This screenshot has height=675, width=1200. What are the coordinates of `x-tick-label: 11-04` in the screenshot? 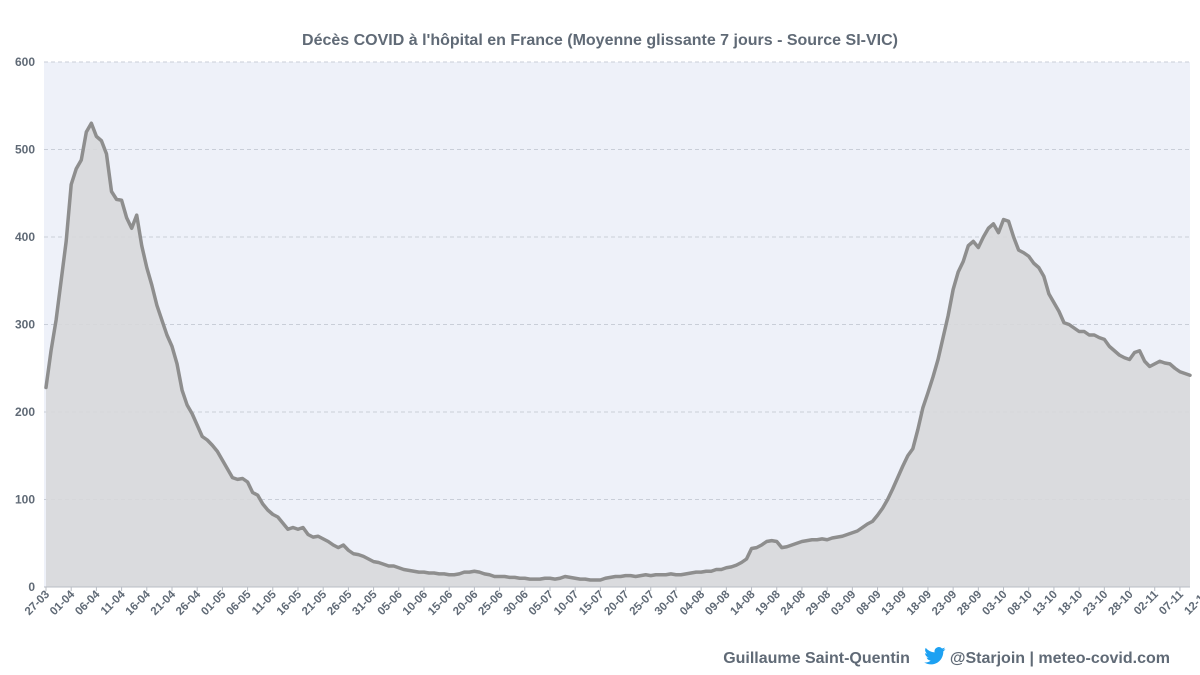 It's located at (113, 602).